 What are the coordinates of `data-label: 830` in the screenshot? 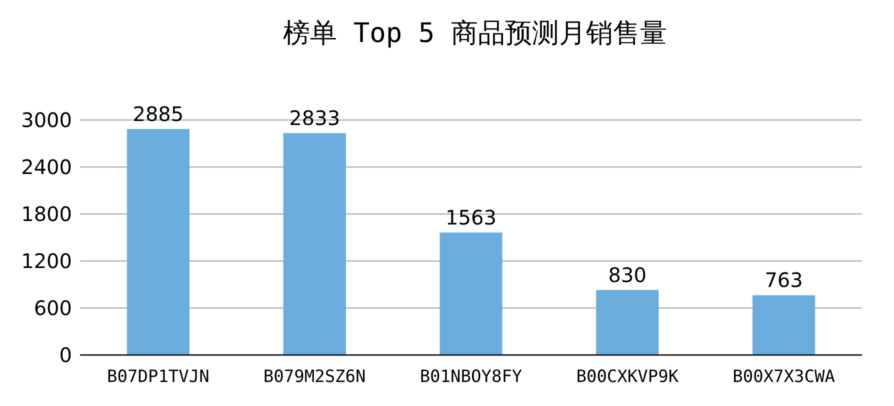 It's located at (627, 274).